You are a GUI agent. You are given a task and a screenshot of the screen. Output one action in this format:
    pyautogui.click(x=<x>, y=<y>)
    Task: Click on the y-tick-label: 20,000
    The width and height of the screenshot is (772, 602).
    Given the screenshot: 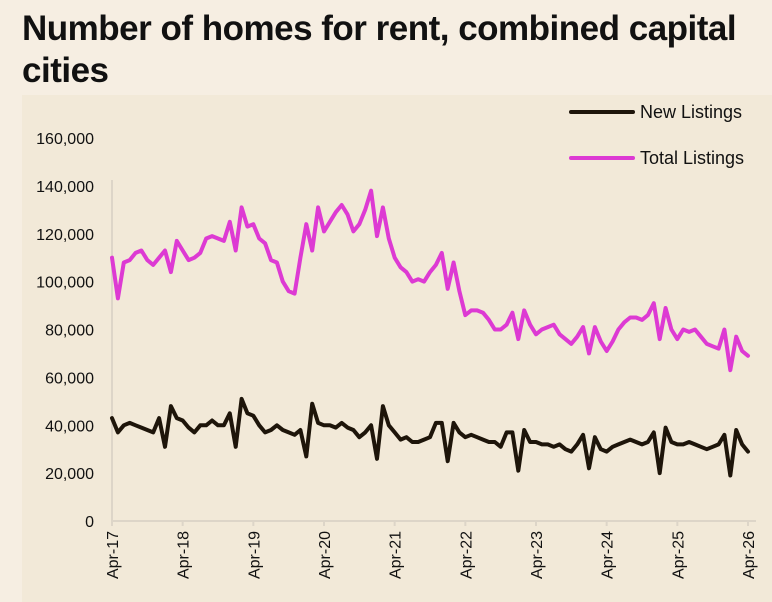 What is the action you would take?
    pyautogui.click(x=69, y=474)
    